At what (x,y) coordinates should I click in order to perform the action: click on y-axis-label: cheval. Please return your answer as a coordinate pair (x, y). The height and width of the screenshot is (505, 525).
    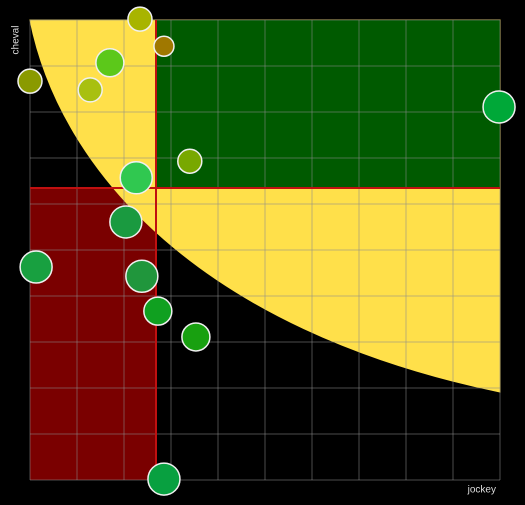
    Looking at the image, I should click on (16, 40).